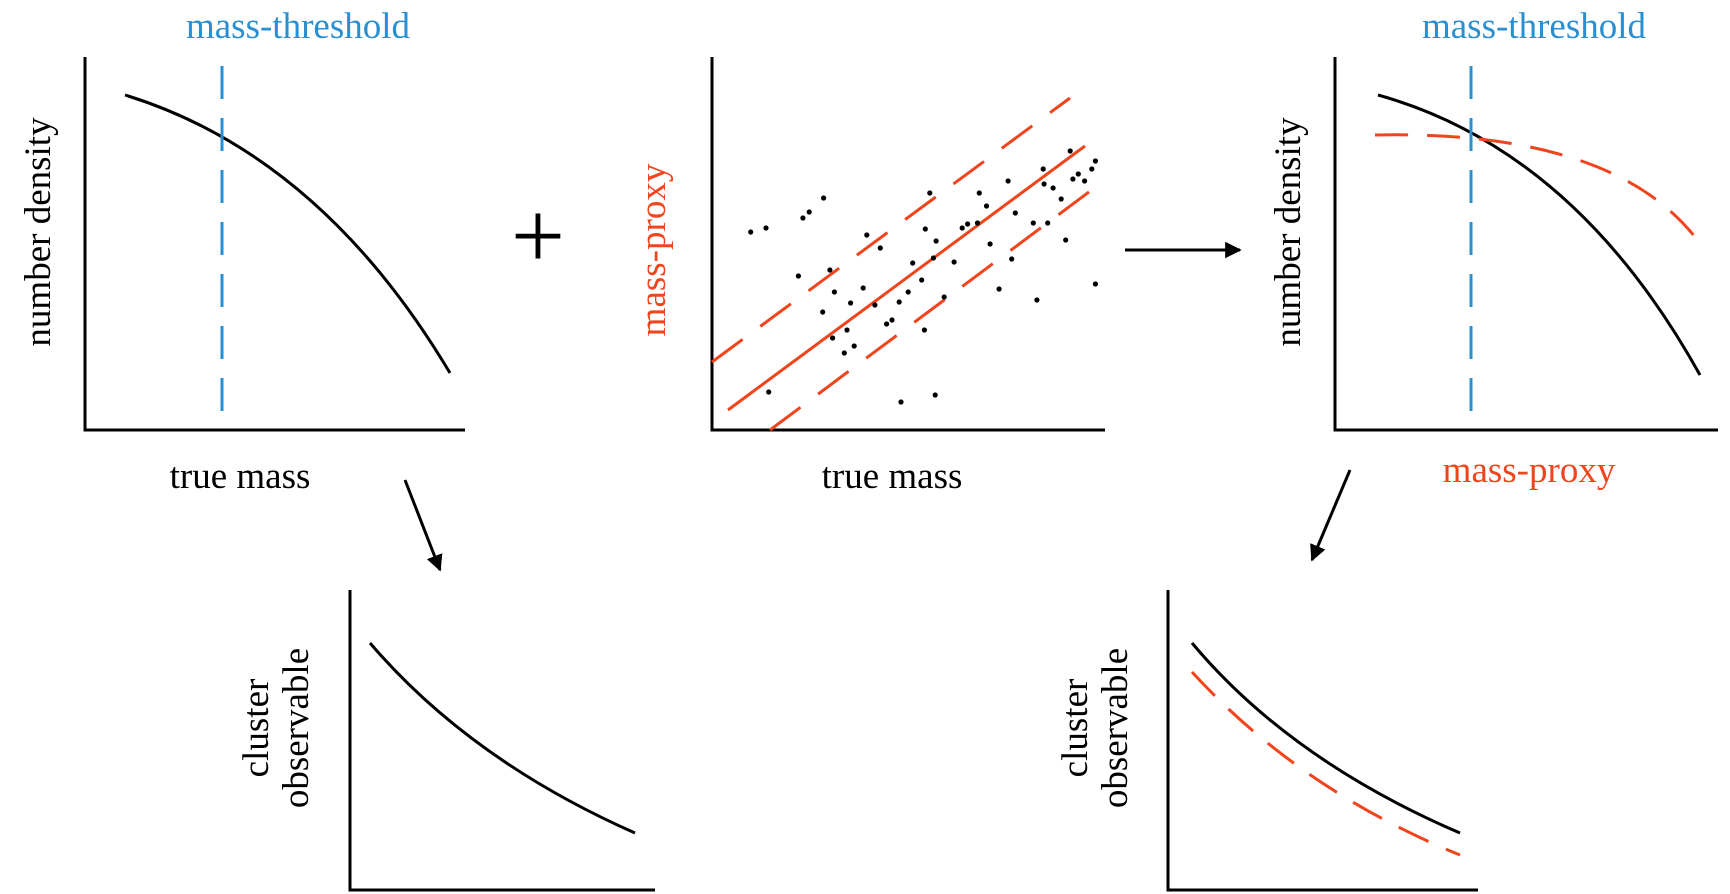 The width and height of the screenshot is (1730, 894). I want to click on panel2-lower-scatter-line, so click(937, 305).